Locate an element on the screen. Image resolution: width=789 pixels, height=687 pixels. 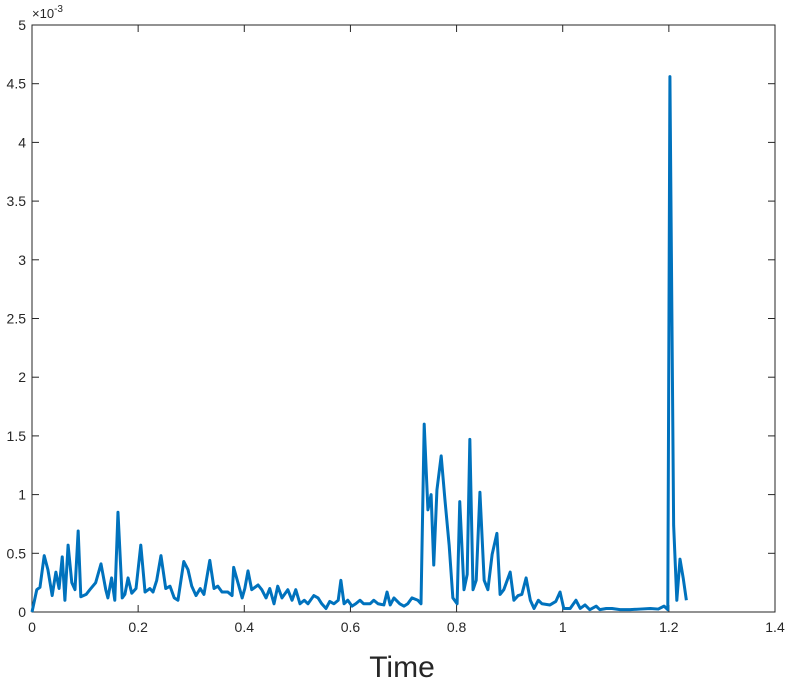
y-tick-label: 5 is located at coordinates (22, 25).